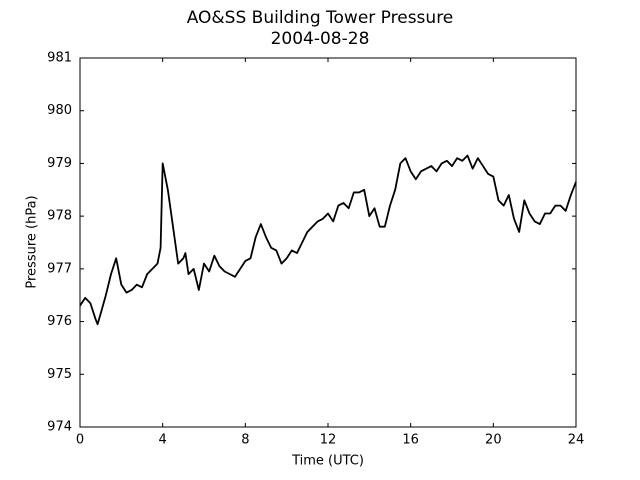  Describe the element at coordinates (59, 110) in the screenshot. I see `y-tick-label: 980` at that location.